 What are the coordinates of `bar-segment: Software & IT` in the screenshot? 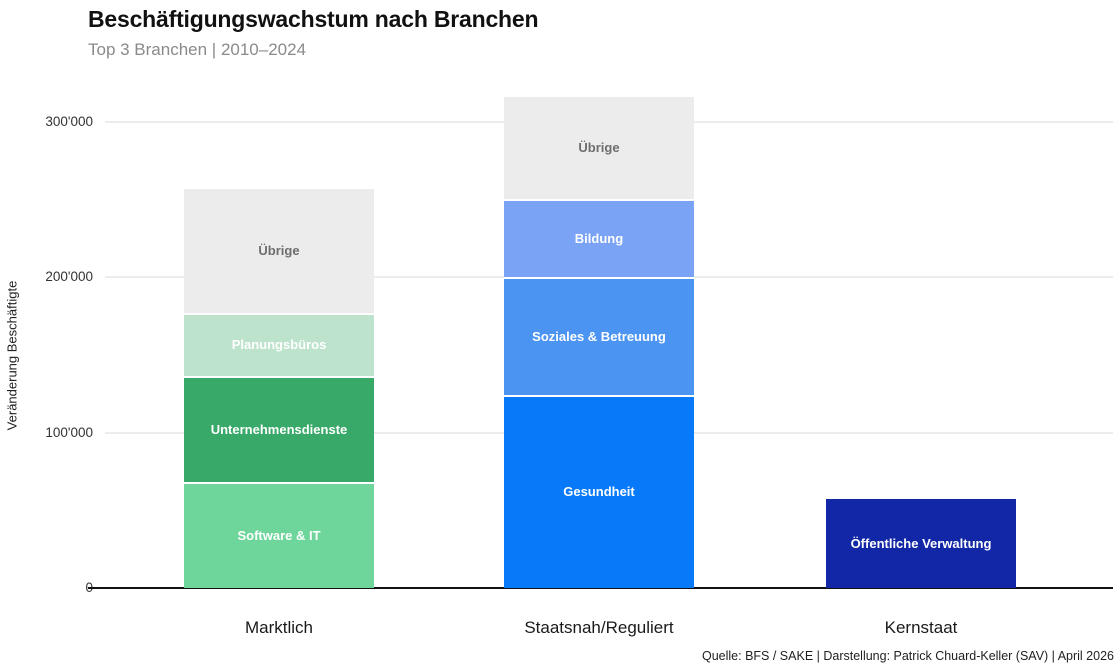 It's located at (279, 535).